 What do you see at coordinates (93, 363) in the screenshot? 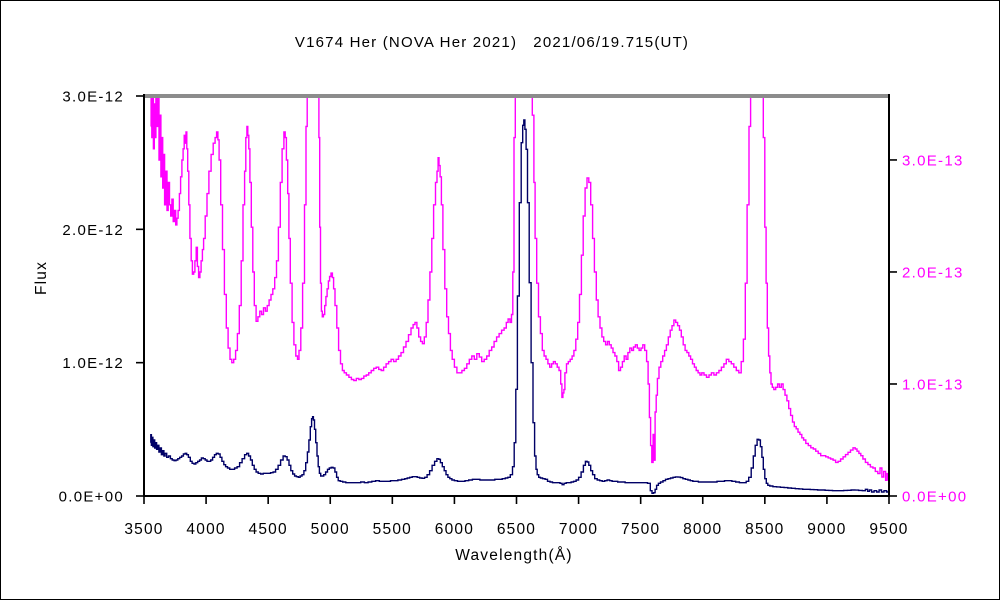
I see `left-axis-tick-label: 1.0E-12` at bounding box center [93, 363].